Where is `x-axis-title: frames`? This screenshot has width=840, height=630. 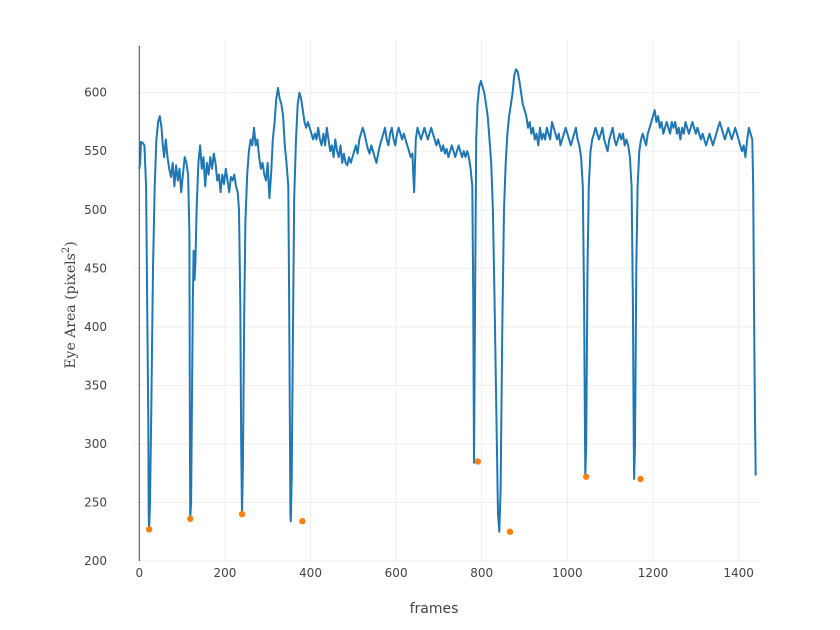 x-axis-title: frames is located at coordinates (434, 609).